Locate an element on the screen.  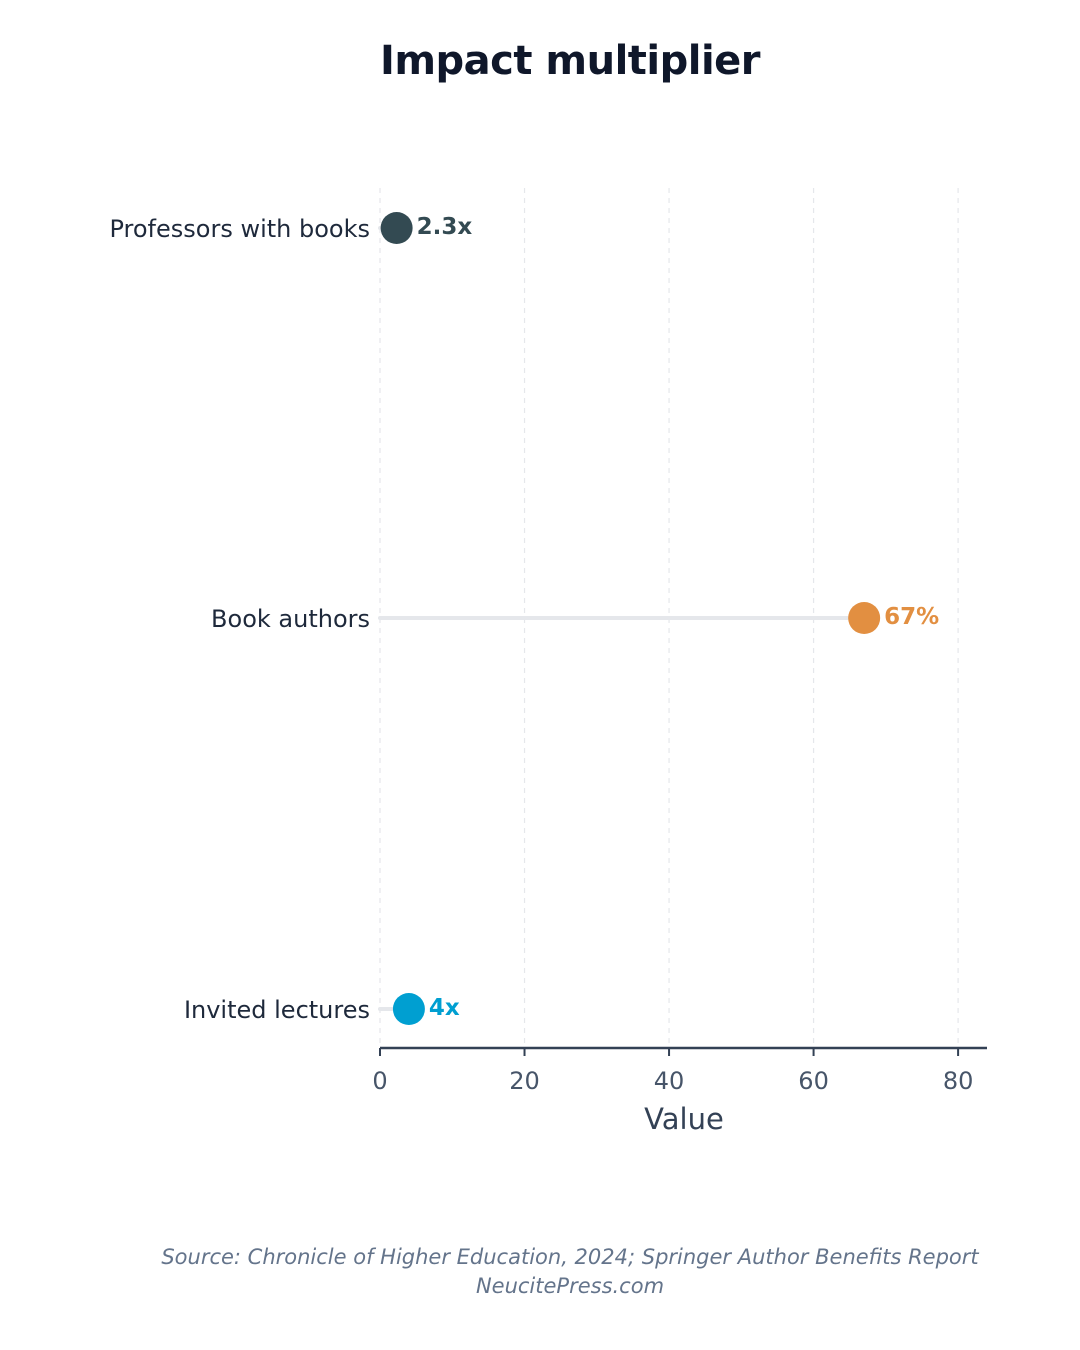
x-tick-label: 0 is located at coordinates (379, 1081).